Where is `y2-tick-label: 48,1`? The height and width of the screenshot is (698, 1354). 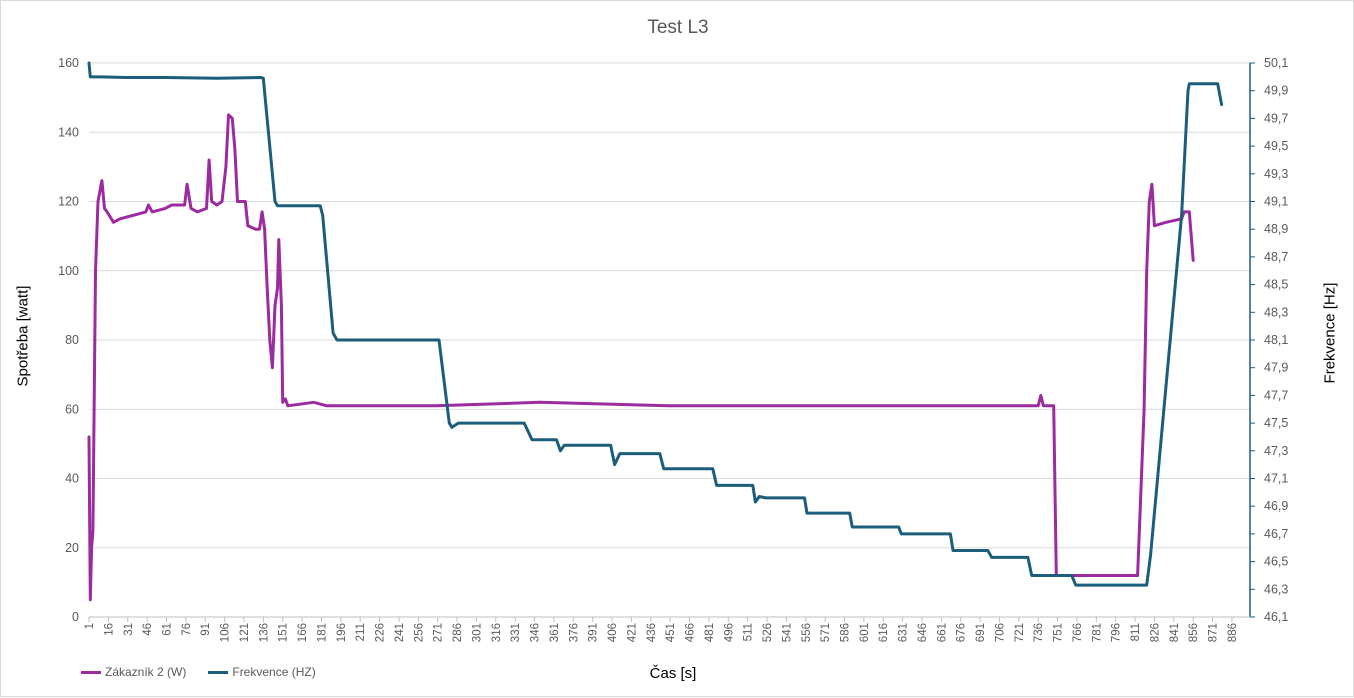
y2-tick-label: 48,1 is located at coordinates (1276, 340).